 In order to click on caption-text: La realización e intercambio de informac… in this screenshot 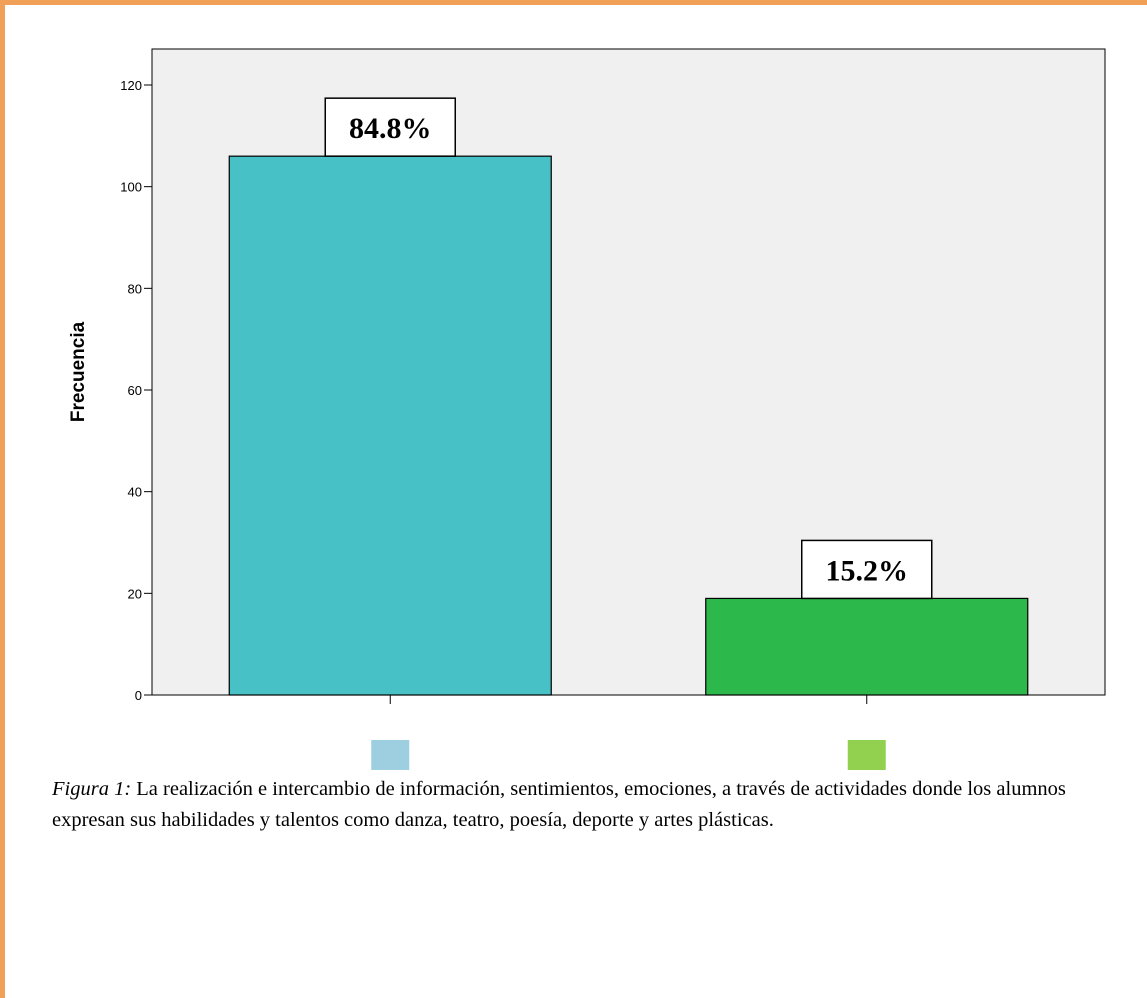, I will do `click(559, 804)`.